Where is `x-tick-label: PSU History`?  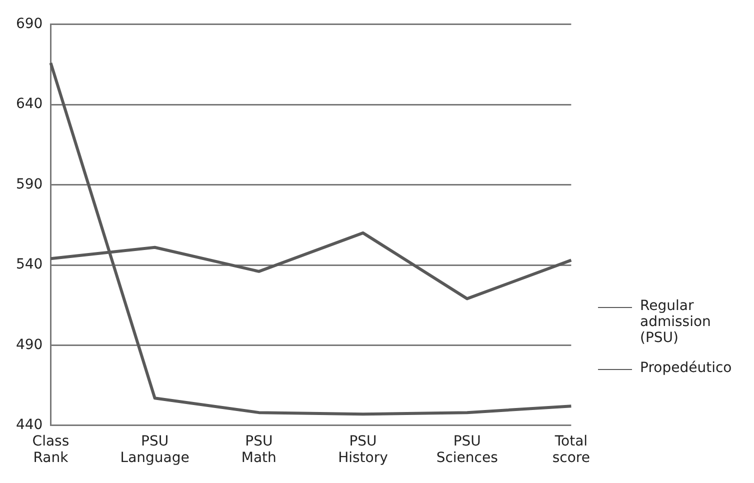
x-tick-label: PSU History is located at coordinates (363, 449).